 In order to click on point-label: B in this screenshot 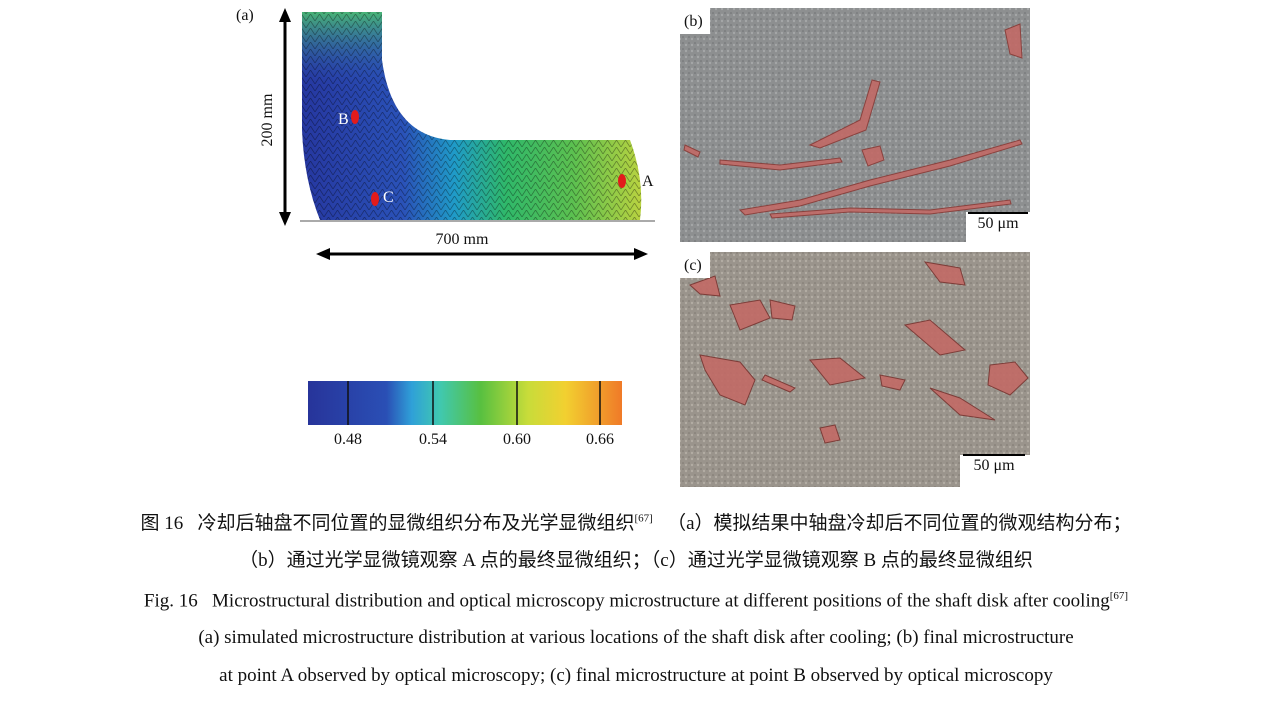, I will do `click(343, 119)`.